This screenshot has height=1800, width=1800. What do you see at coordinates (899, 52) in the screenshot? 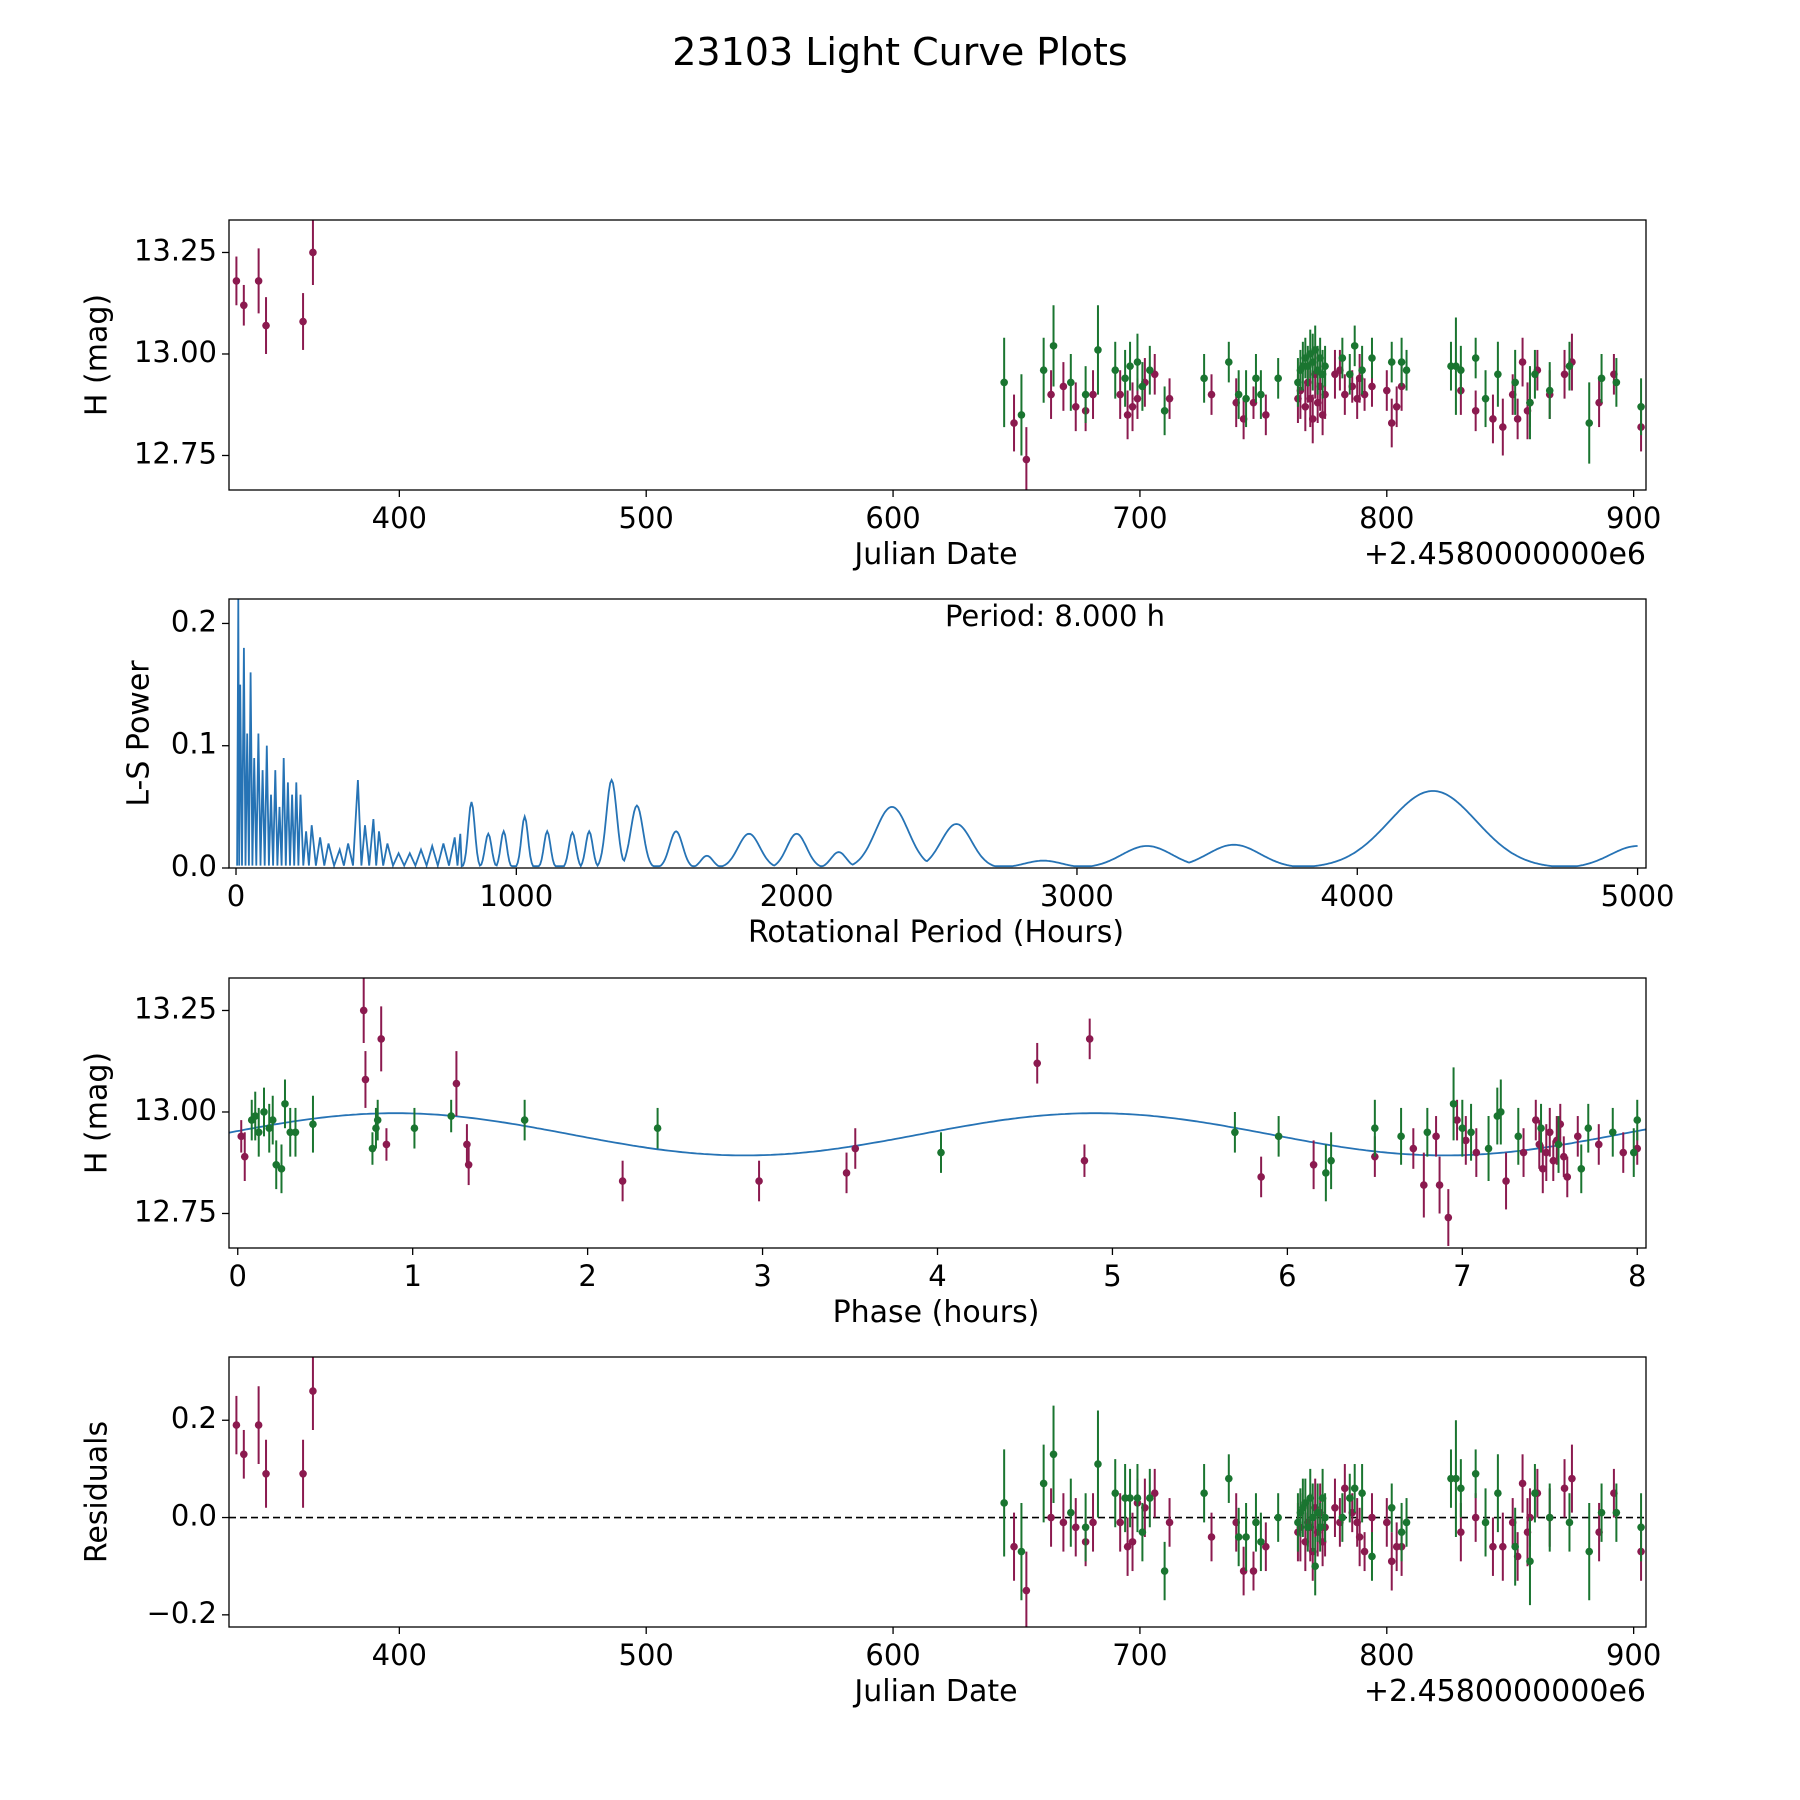
I see `figure-title: 23103 Light Curve Plots` at bounding box center [899, 52].